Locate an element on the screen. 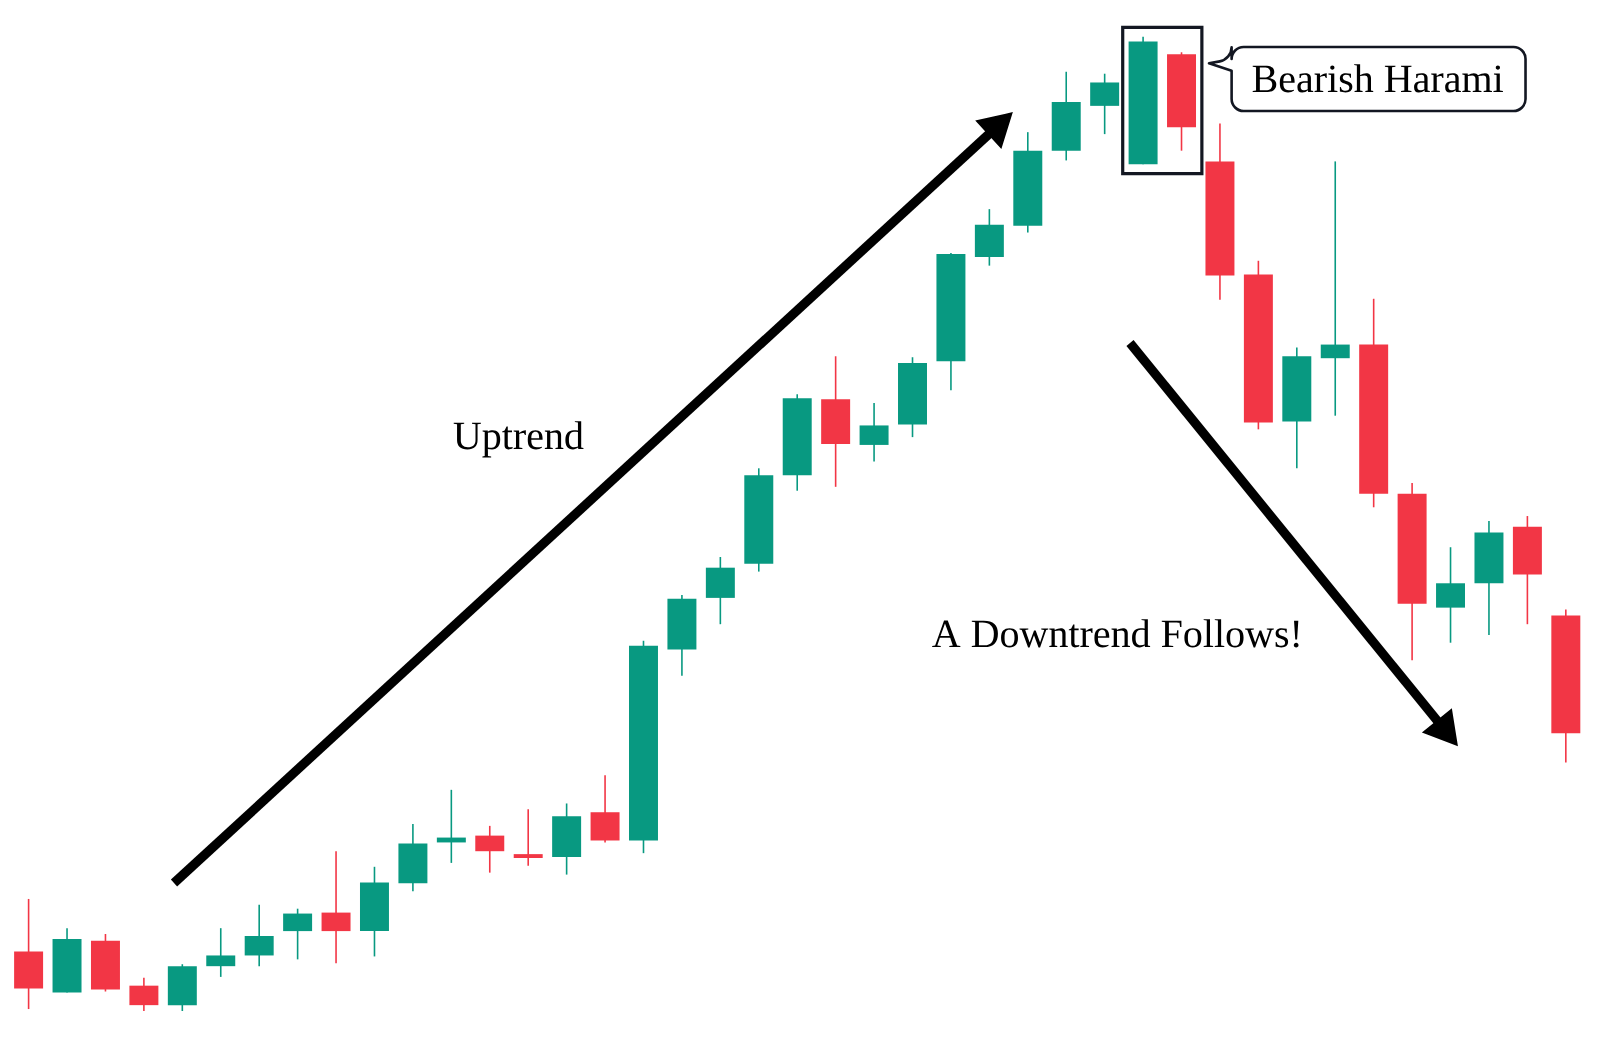 The width and height of the screenshot is (1600, 1061). annotation: Uptrend is located at coordinates (518, 439).